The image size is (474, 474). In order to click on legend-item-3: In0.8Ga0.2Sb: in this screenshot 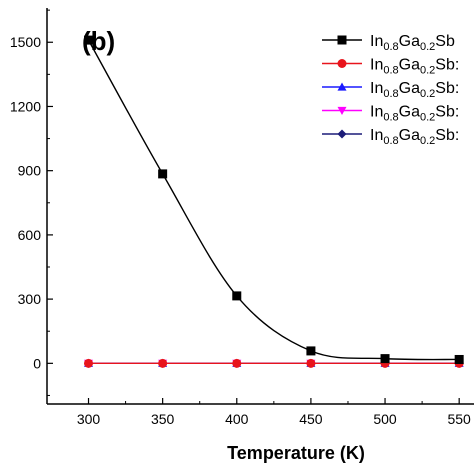, I will do `click(390, 90)`.